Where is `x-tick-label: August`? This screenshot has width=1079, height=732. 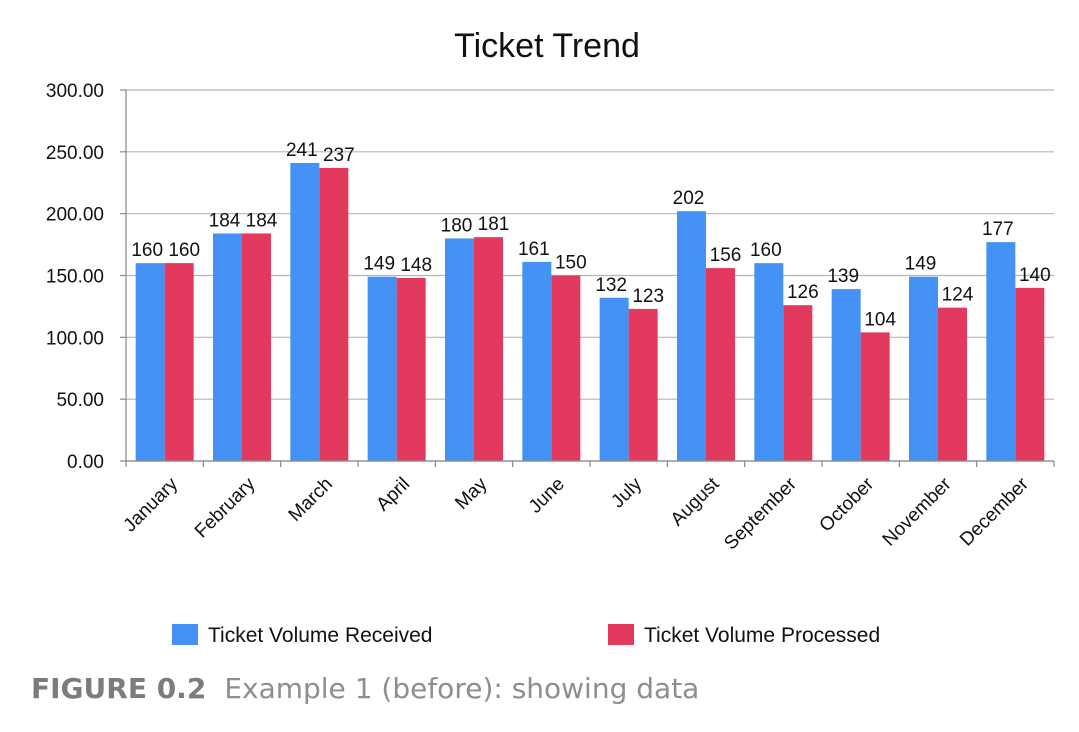
x-tick-label: August is located at coordinates (695, 501).